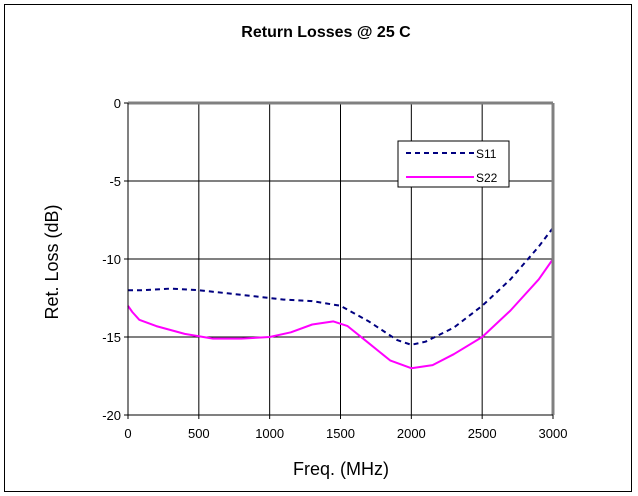 The image size is (638, 496). Describe the element at coordinates (487, 178) in the screenshot. I see `legend-label-s22: S22` at that location.